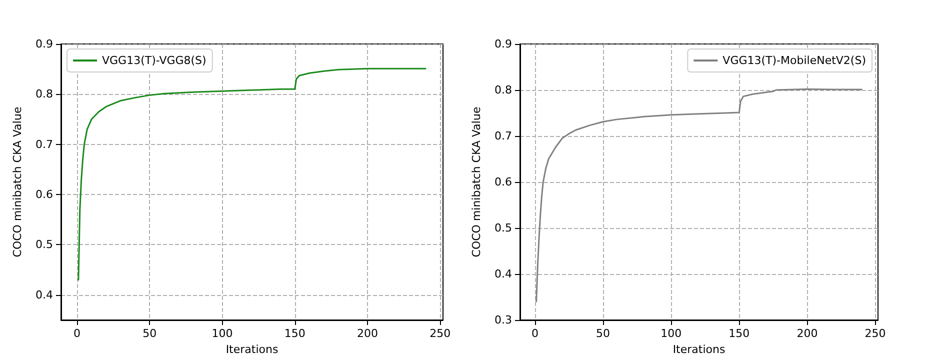 This screenshot has width=926, height=360. Describe the element at coordinates (154, 60) in the screenshot. I see `legend-label: VGG13(T)-VGG8(S)` at that location.